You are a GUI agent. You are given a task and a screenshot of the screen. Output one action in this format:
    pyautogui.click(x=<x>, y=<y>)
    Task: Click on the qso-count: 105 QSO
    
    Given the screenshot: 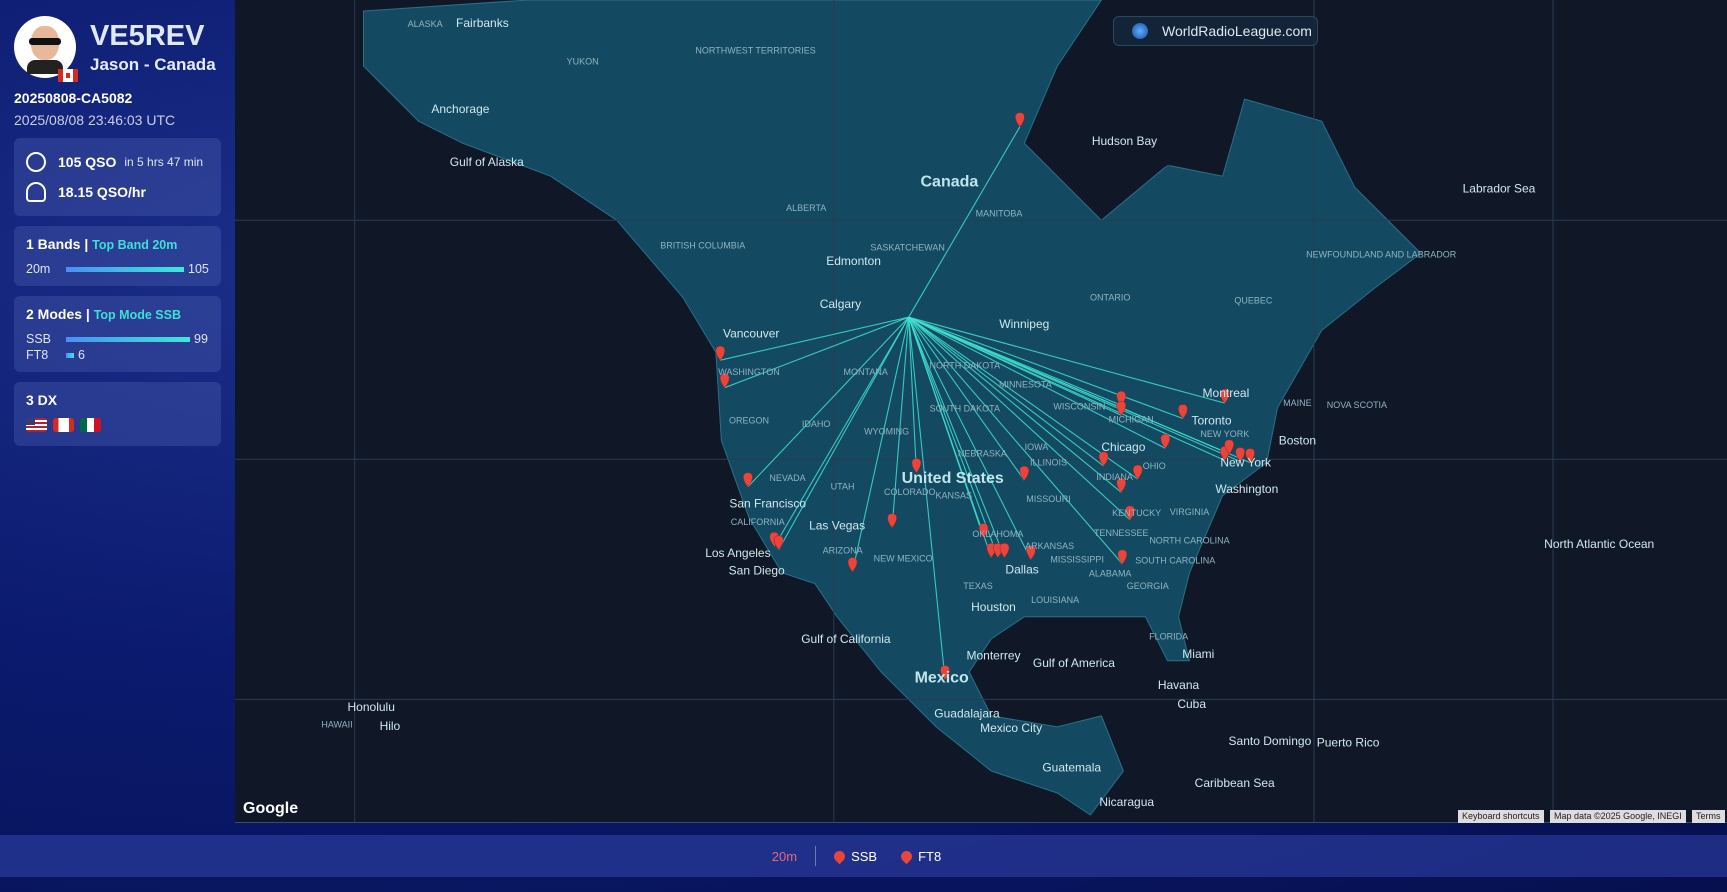 What is the action you would take?
    pyautogui.click(x=87, y=162)
    